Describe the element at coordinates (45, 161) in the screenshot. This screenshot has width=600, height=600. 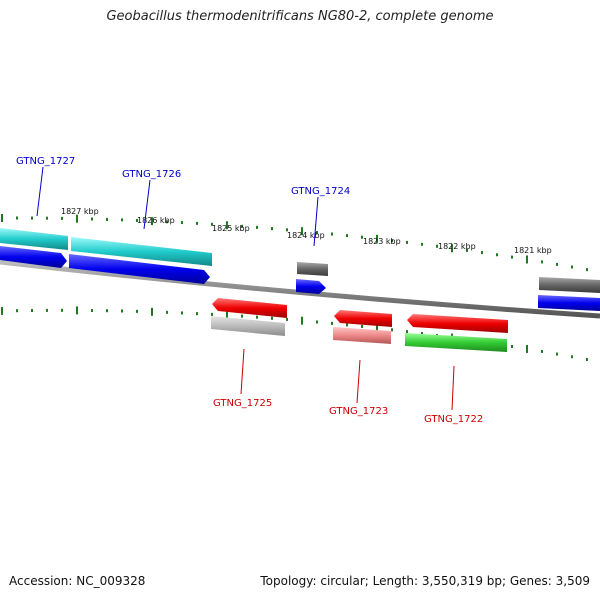
I see `gene-label-gtng-1727: GTNG_1727` at that location.